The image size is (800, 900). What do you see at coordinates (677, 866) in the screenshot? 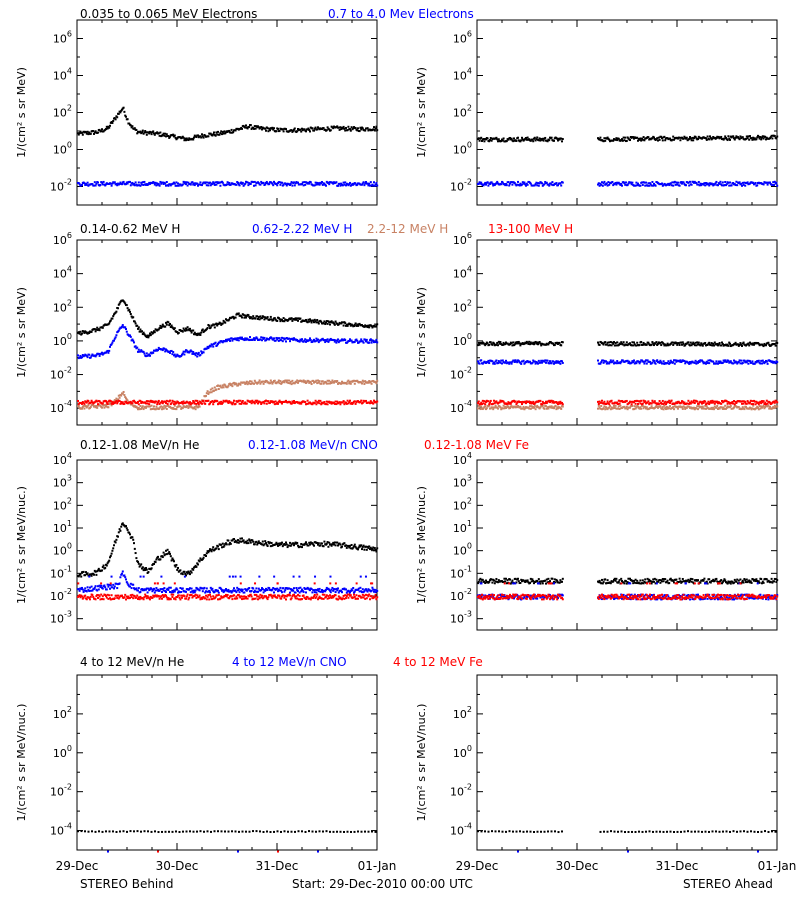
I see `x-tick-label: 31-Dec` at bounding box center [677, 866].